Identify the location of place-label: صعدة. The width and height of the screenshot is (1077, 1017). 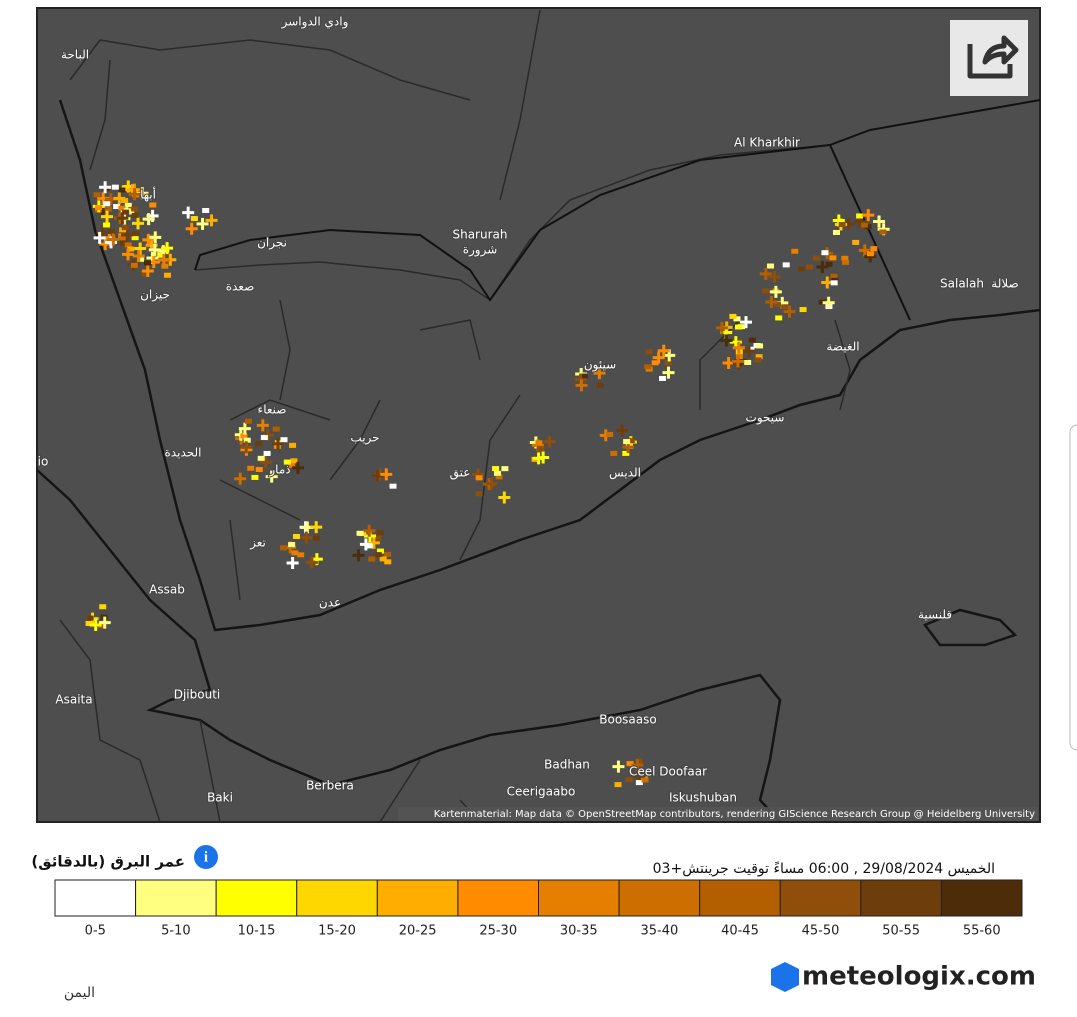
(240, 287).